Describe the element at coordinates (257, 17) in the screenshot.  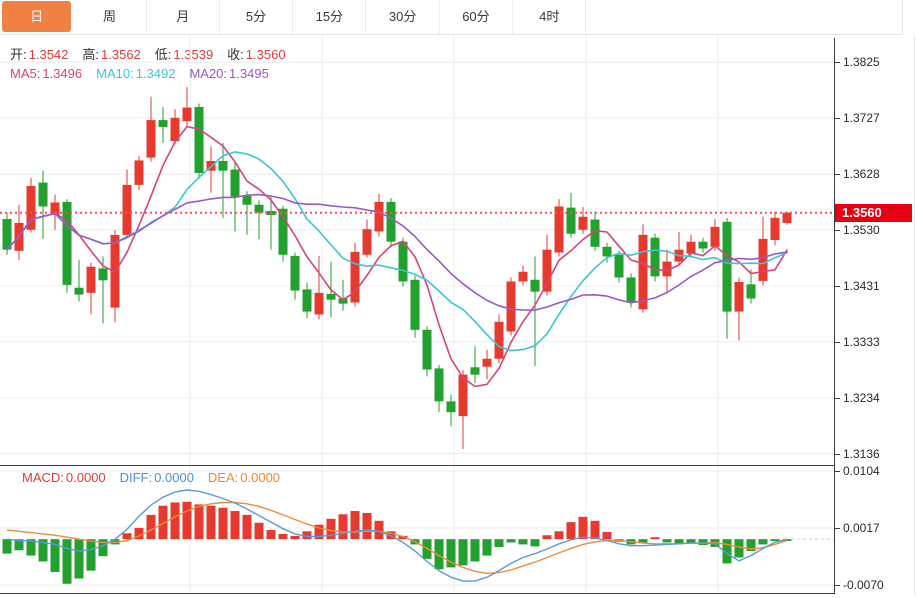
I see `tab-timeframe-3: 5分` at that location.